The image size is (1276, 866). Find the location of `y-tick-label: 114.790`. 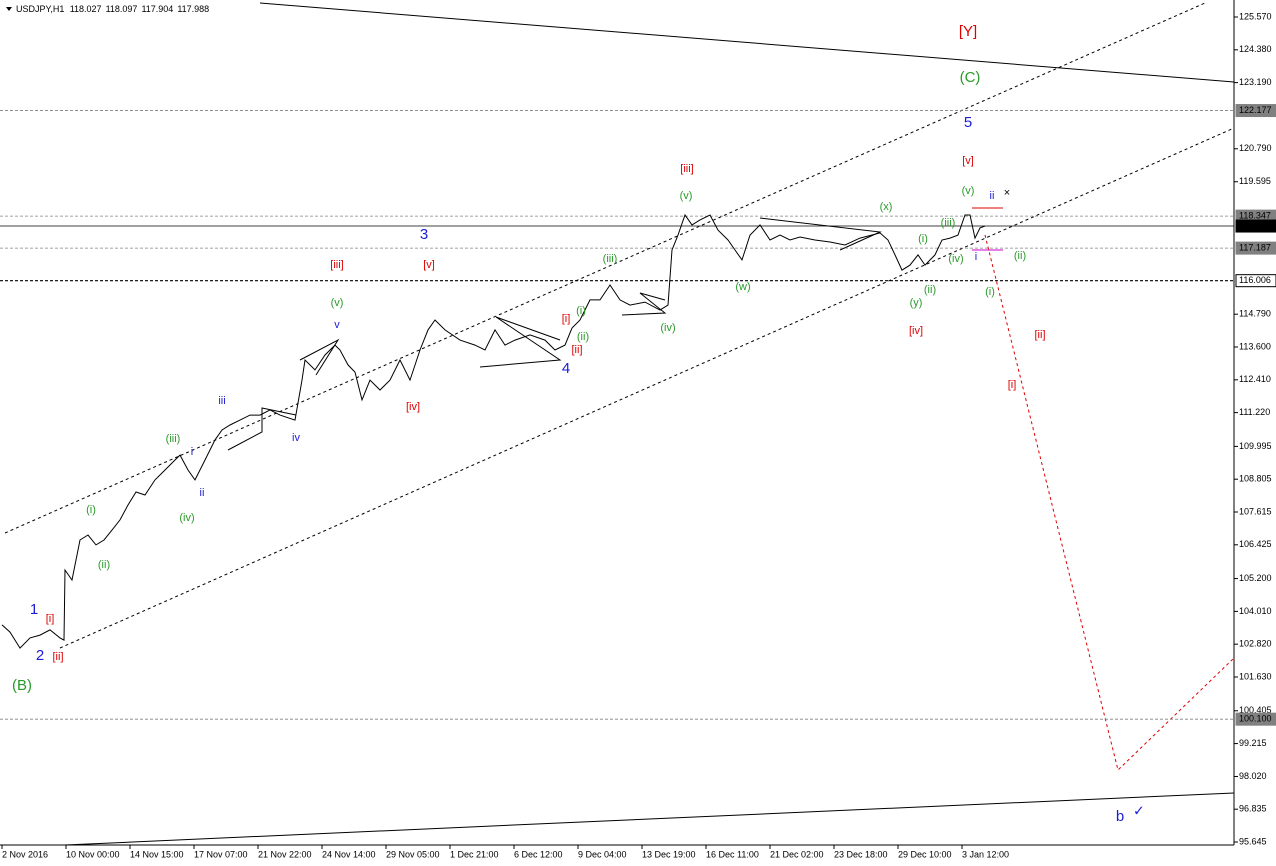

y-tick-label: 114.790 is located at coordinates (1255, 314).